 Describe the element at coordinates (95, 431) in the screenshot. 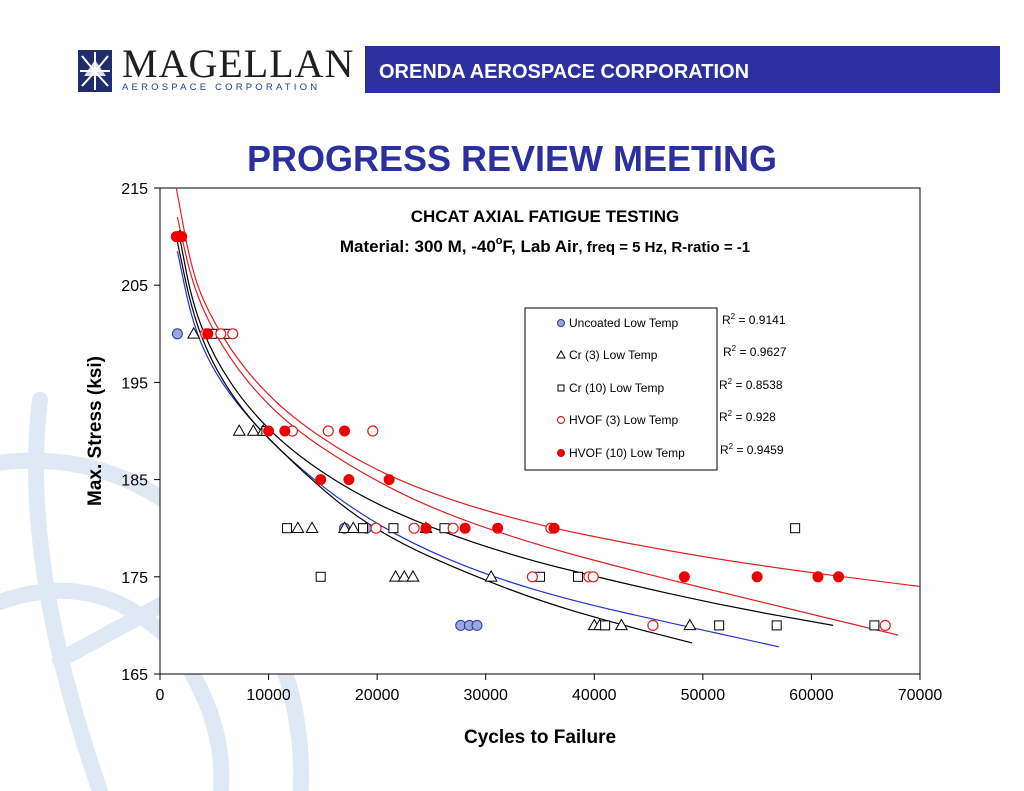

I see `y-axis-title: Max. Stress (ksi)` at that location.